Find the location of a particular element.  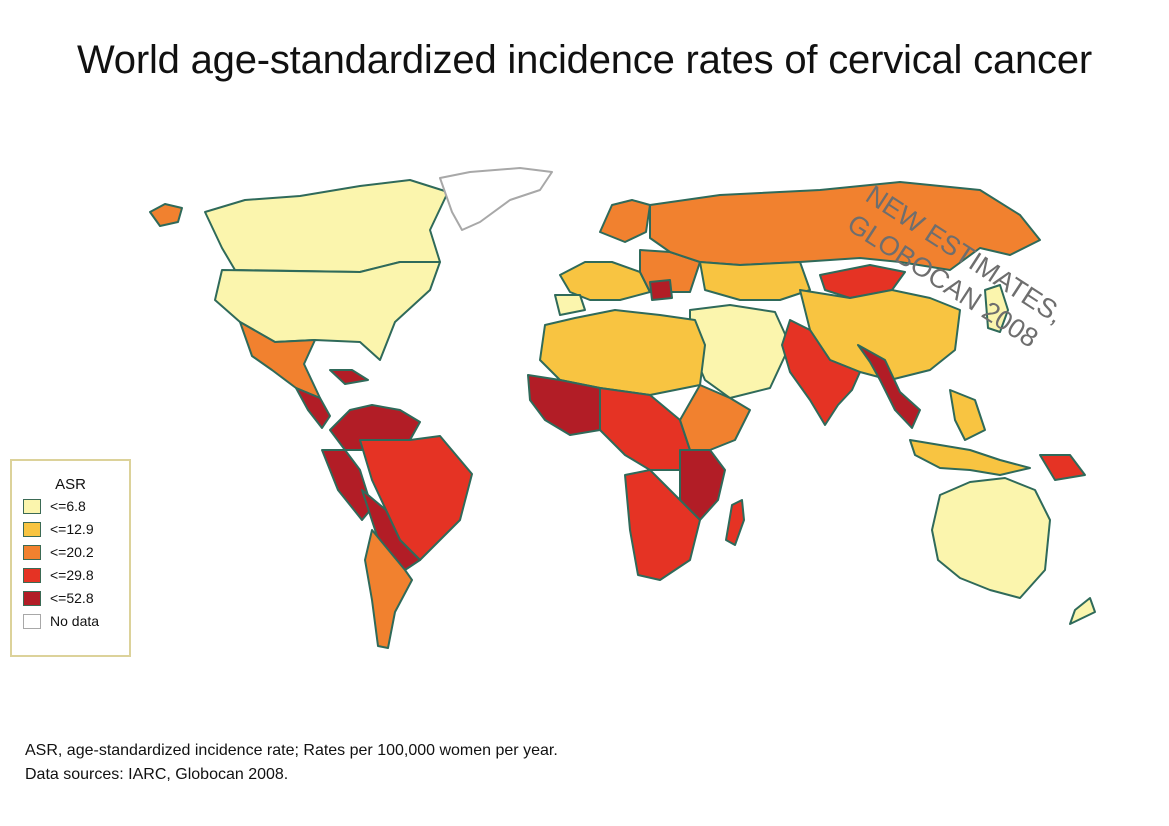

region-central-asia is located at coordinates (755, 281).